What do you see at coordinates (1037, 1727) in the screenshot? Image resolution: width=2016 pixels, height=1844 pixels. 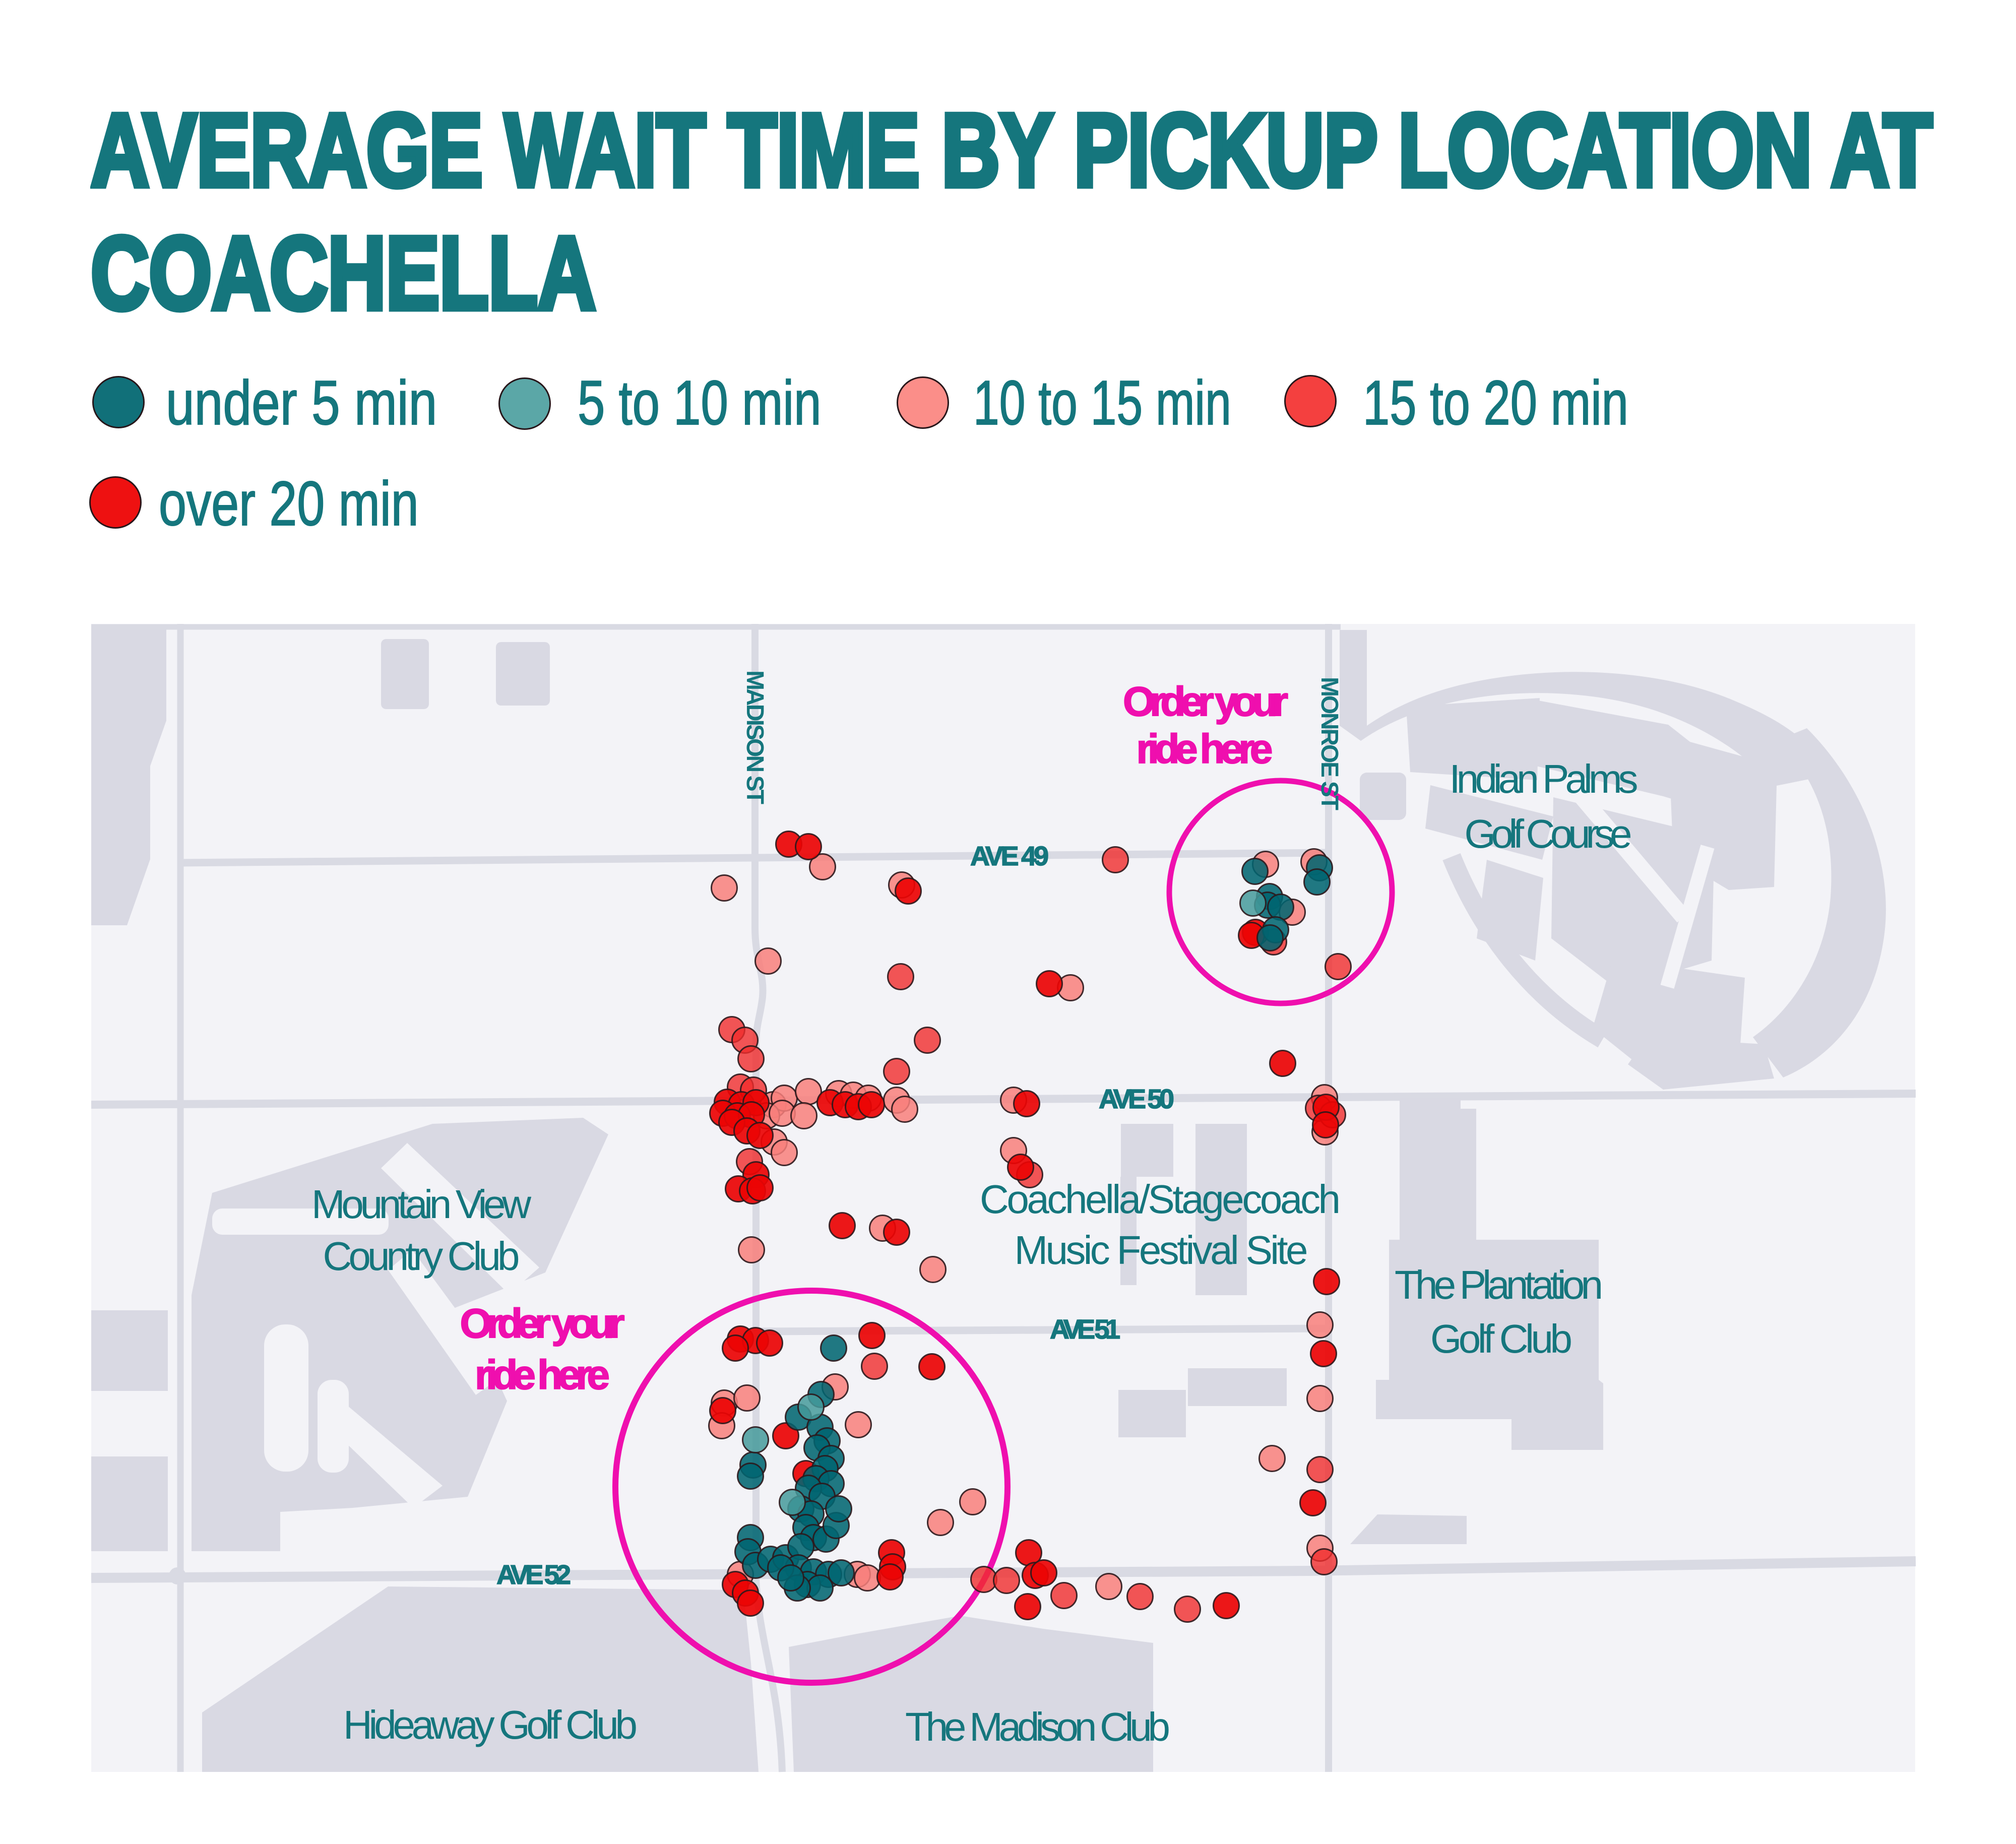 I see `svg-text: The Madison Club` at bounding box center [1037, 1727].